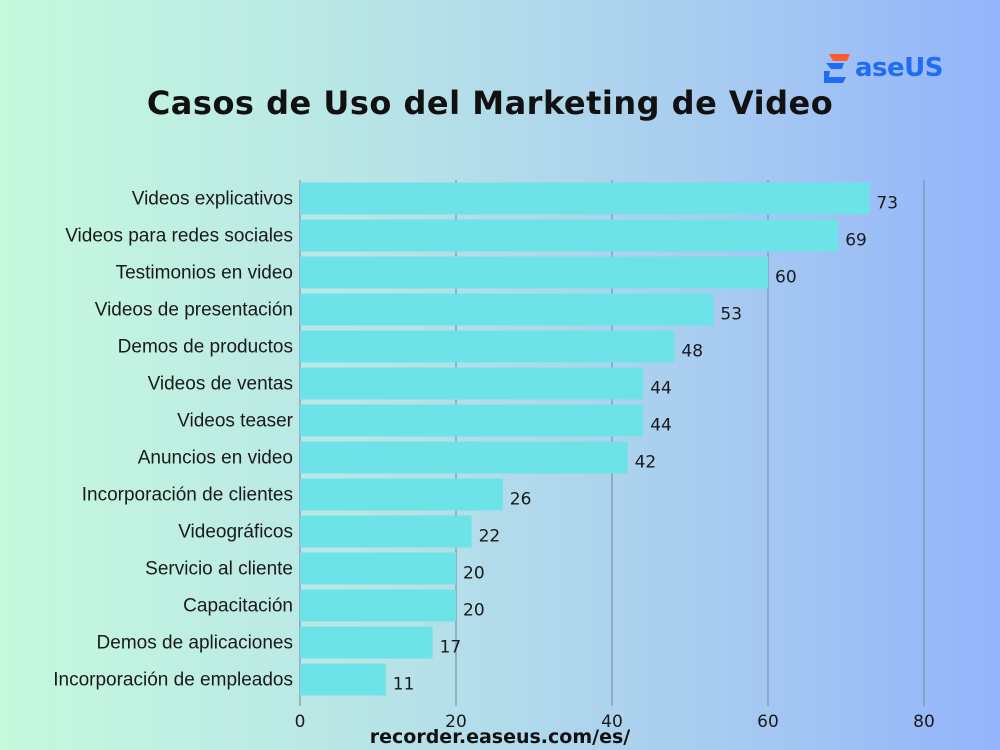  I want to click on value-label: 60, so click(786, 278).